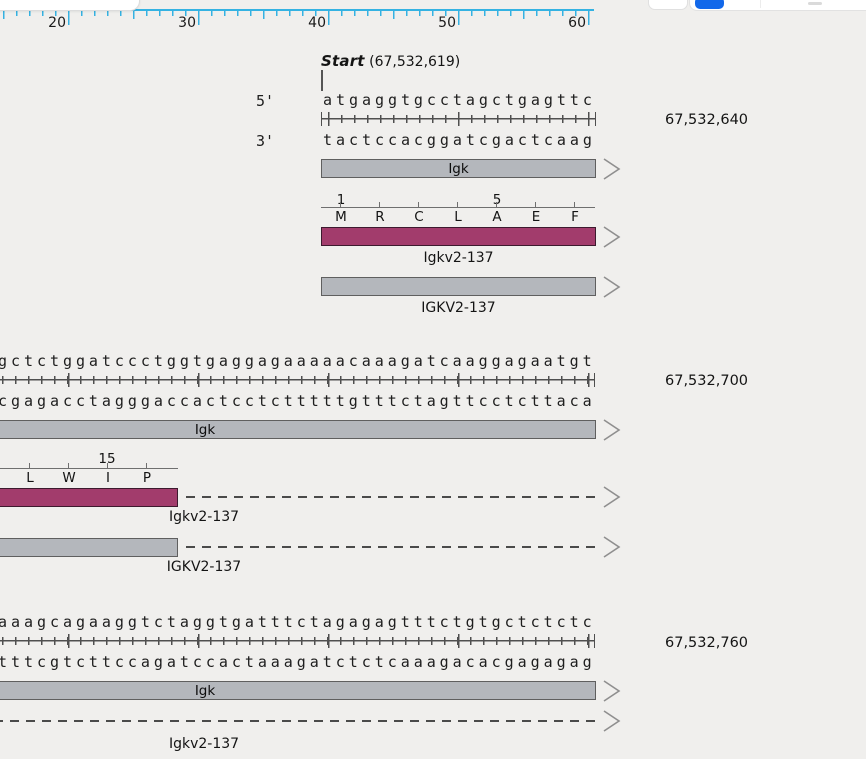 Image resolution: width=866 pixels, height=759 pixels. Describe the element at coordinates (322, 80) in the screenshot. I see `start-codon-tick` at that location.